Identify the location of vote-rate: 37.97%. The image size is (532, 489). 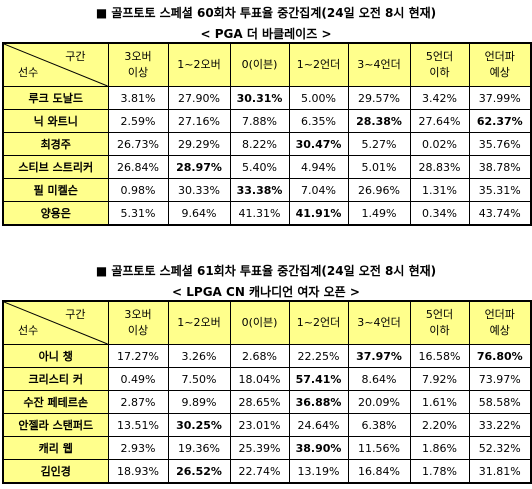
(379, 356).